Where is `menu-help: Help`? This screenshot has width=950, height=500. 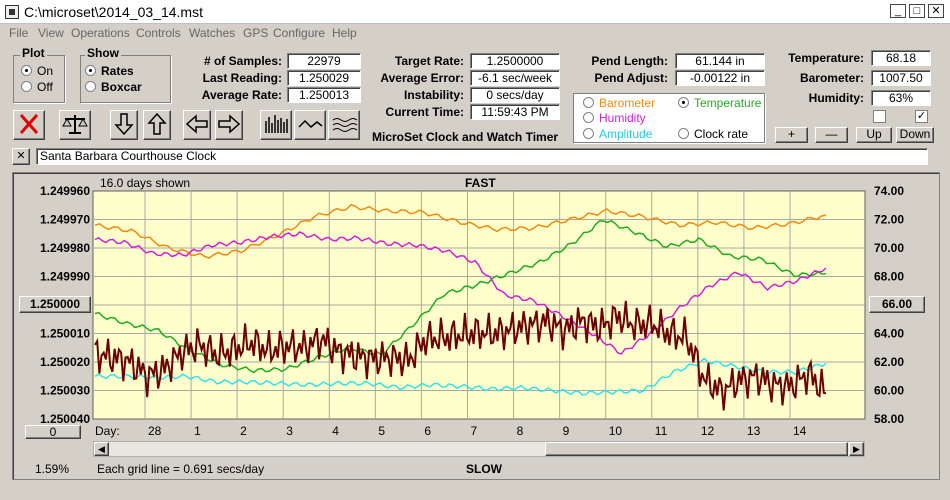 menu-help: Help is located at coordinates (344, 33).